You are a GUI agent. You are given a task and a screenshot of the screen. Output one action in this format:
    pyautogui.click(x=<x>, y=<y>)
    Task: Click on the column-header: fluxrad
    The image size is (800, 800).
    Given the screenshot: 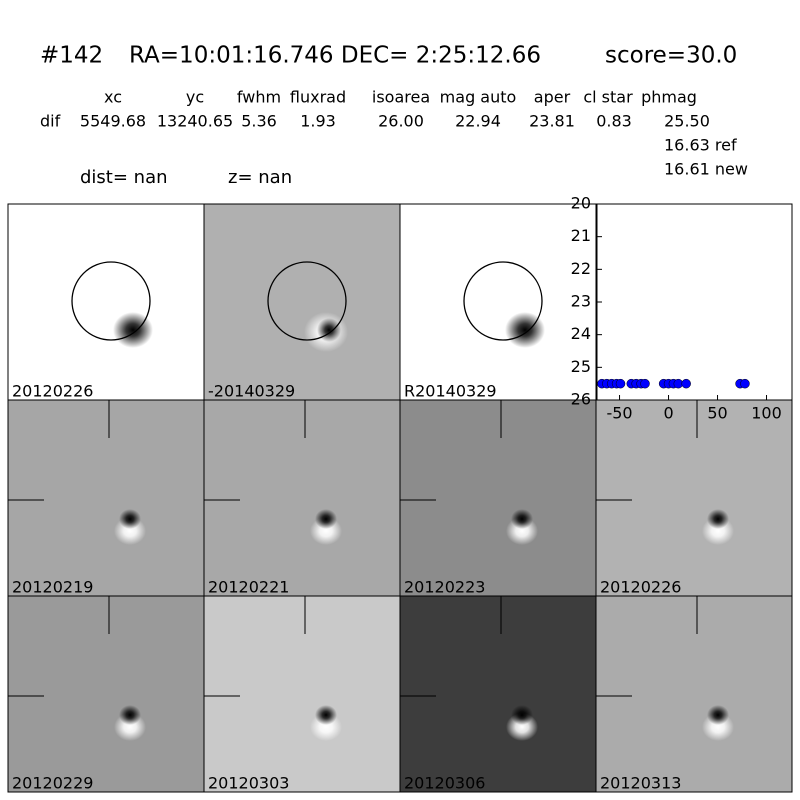 What is the action you would take?
    pyautogui.click(x=318, y=97)
    